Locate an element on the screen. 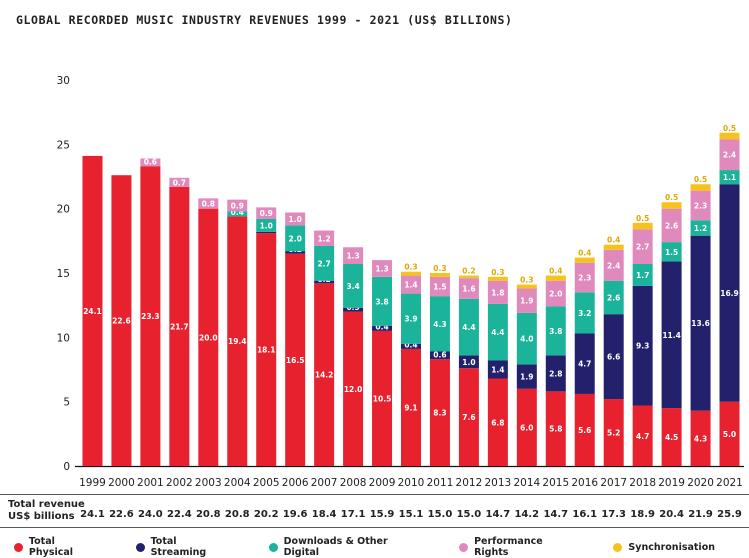 Image resolution: width=749 pixels, height=558 pixels. data-label: 3.2 is located at coordinates (584, 313).